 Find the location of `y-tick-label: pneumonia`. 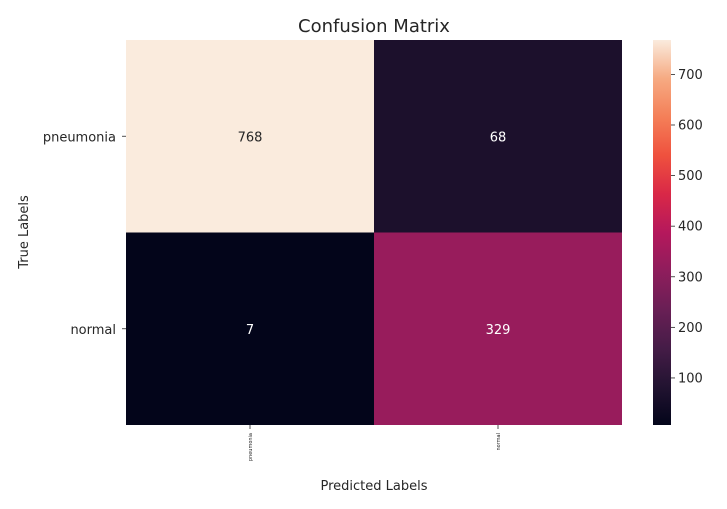

y-tick-label: pneumonia is located at coordinates (79, 137).